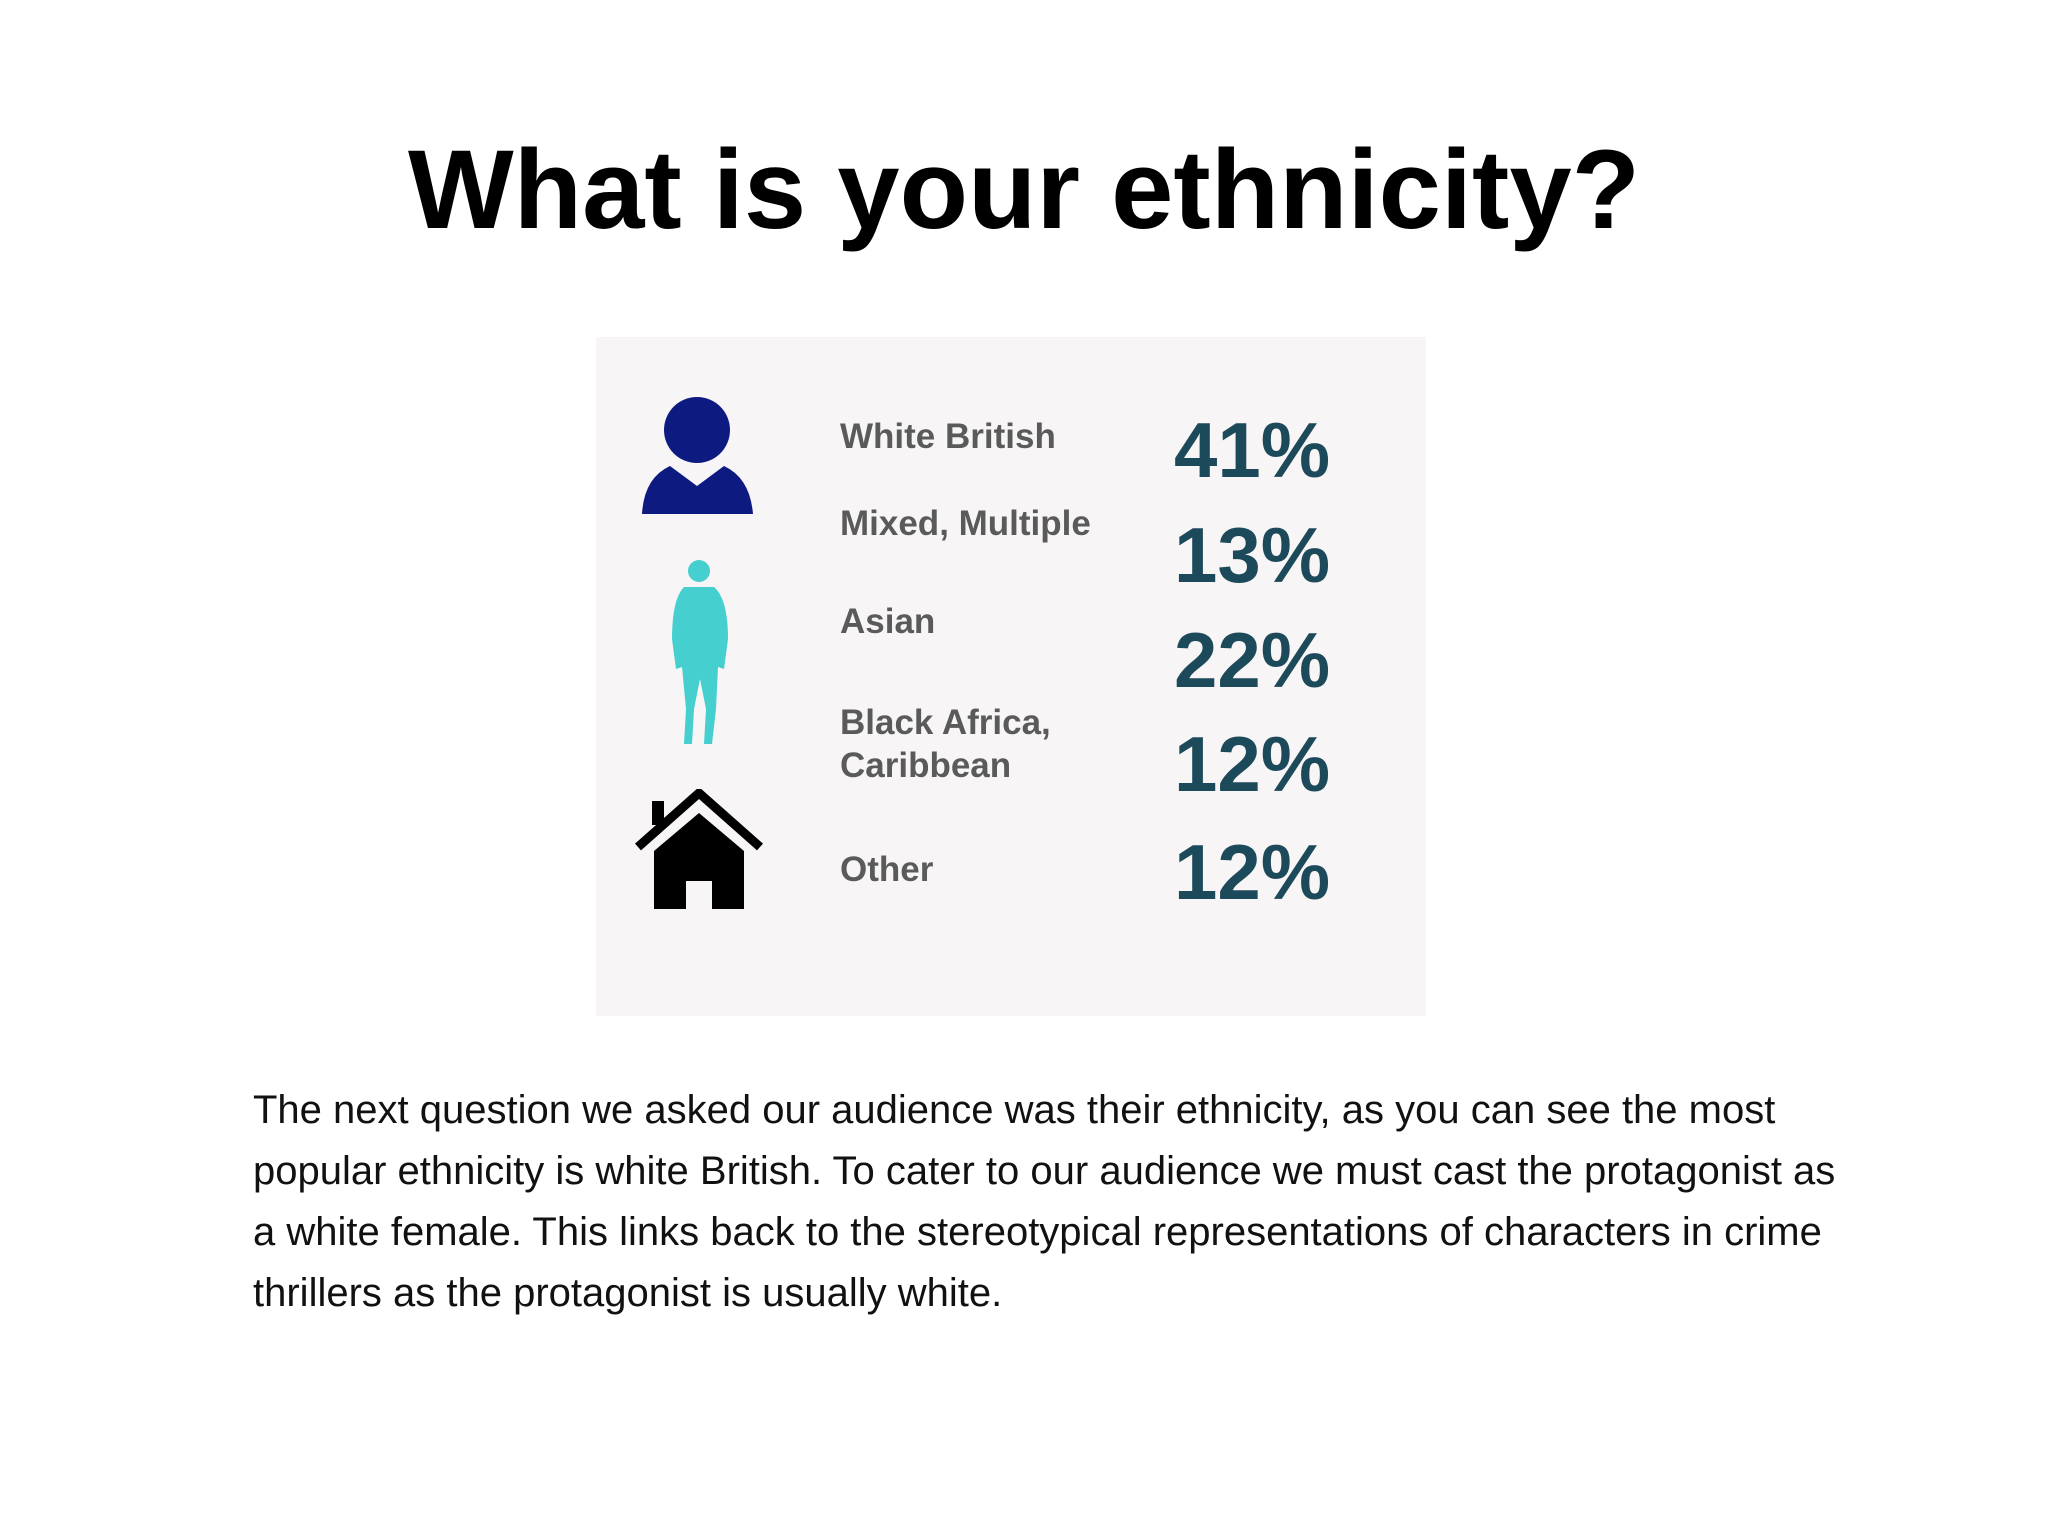  Describe the element at coordinates (699, 849) in the screenshot. I see `house-icon` at that location.